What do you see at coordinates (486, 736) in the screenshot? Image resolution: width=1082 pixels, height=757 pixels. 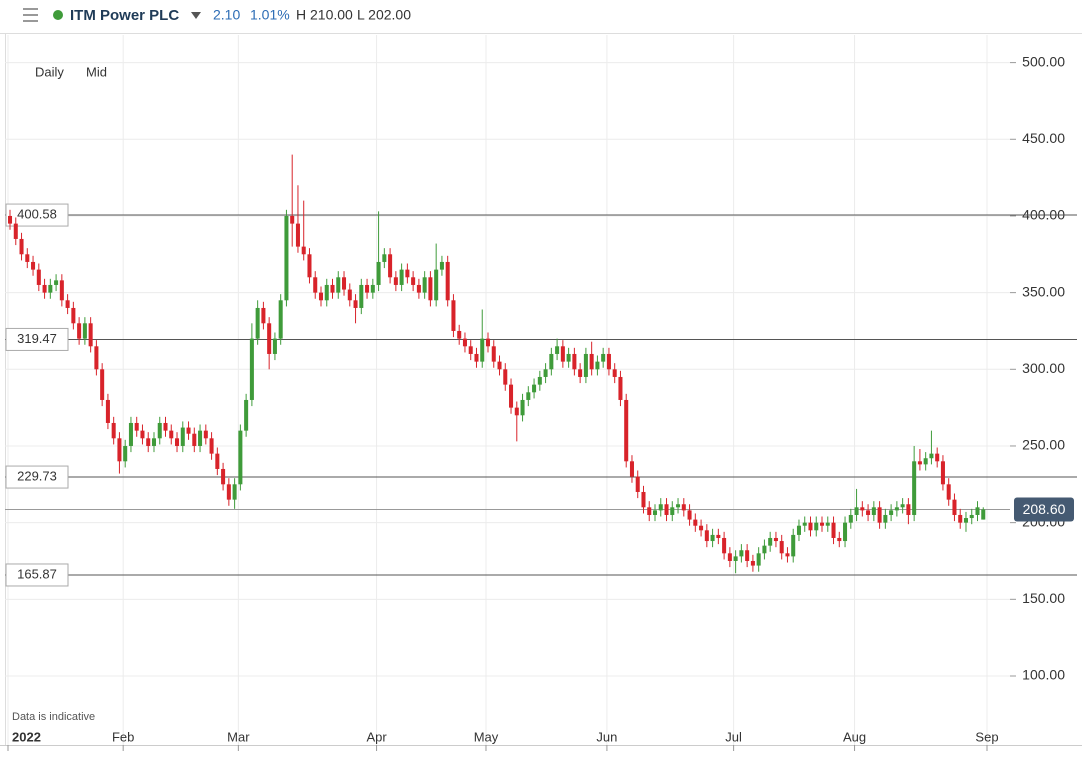 I see `x-tick-label: May` at bounding box center [486, 736].